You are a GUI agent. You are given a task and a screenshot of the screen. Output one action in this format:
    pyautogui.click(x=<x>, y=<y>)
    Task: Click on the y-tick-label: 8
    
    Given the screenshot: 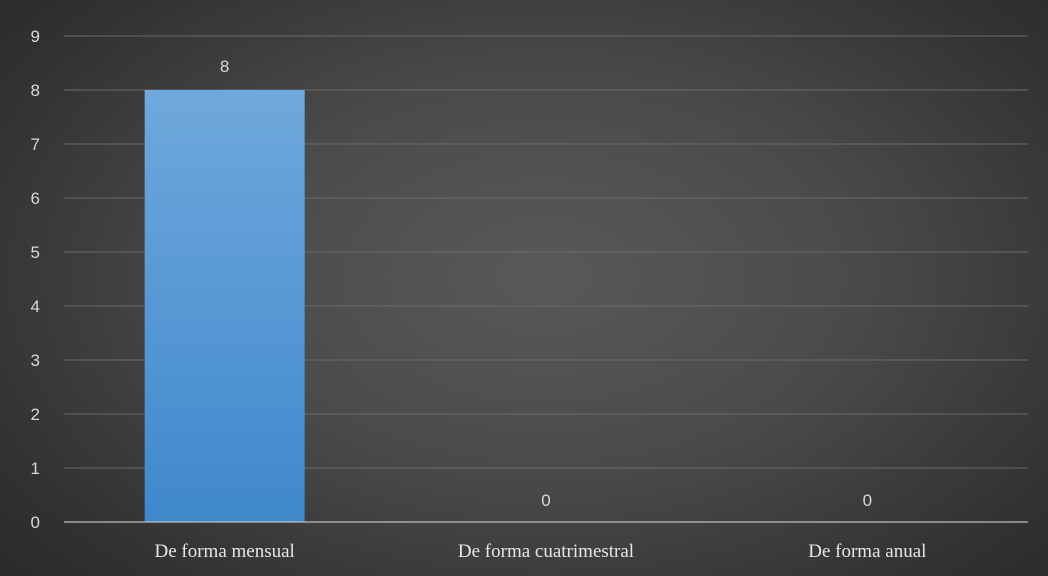 What is the action you would take?
    pyautogui.click(x=35, y=90)
    